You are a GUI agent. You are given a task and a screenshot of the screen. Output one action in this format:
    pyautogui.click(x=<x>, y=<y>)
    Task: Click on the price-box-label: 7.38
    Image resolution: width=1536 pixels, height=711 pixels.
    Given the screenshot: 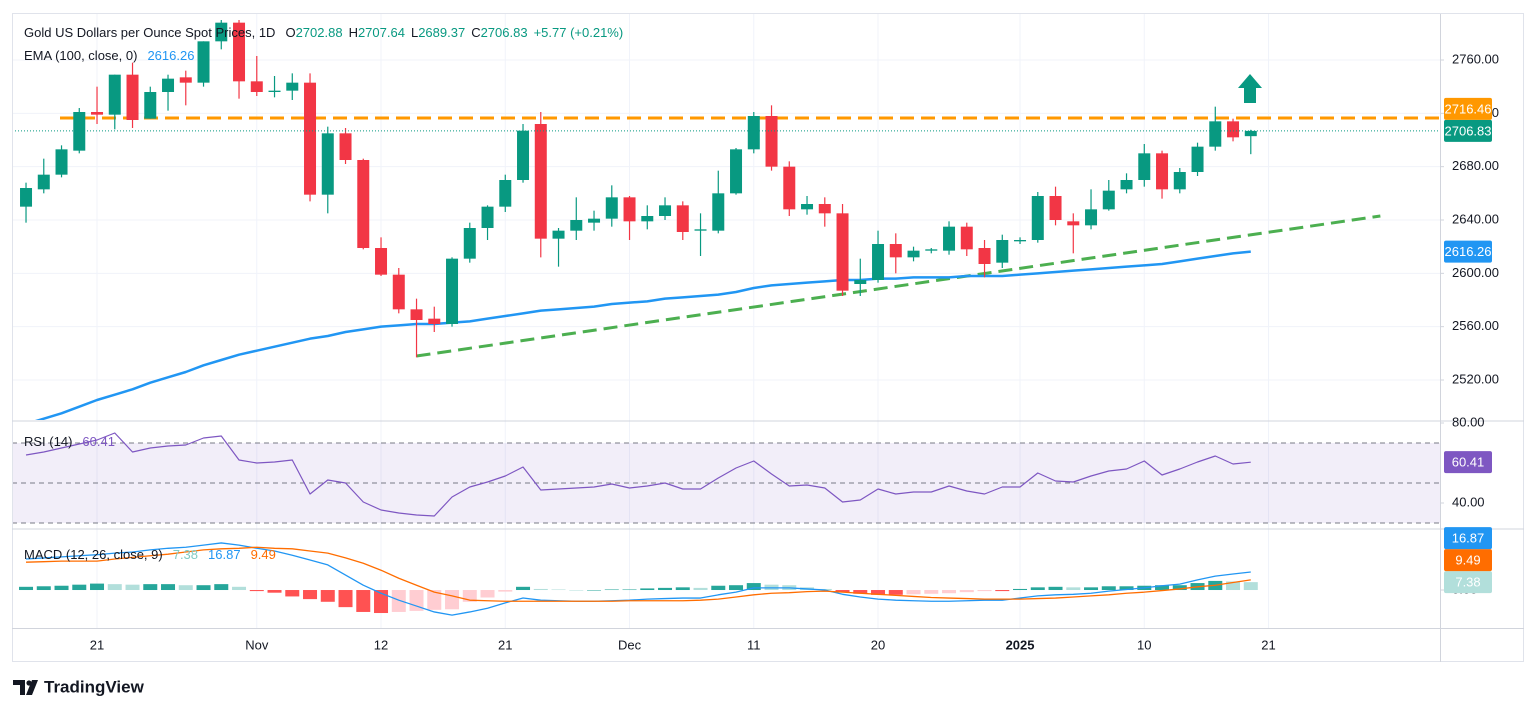 What is the action you would take?
    pyautogui.click(x=1467, y=582)
    